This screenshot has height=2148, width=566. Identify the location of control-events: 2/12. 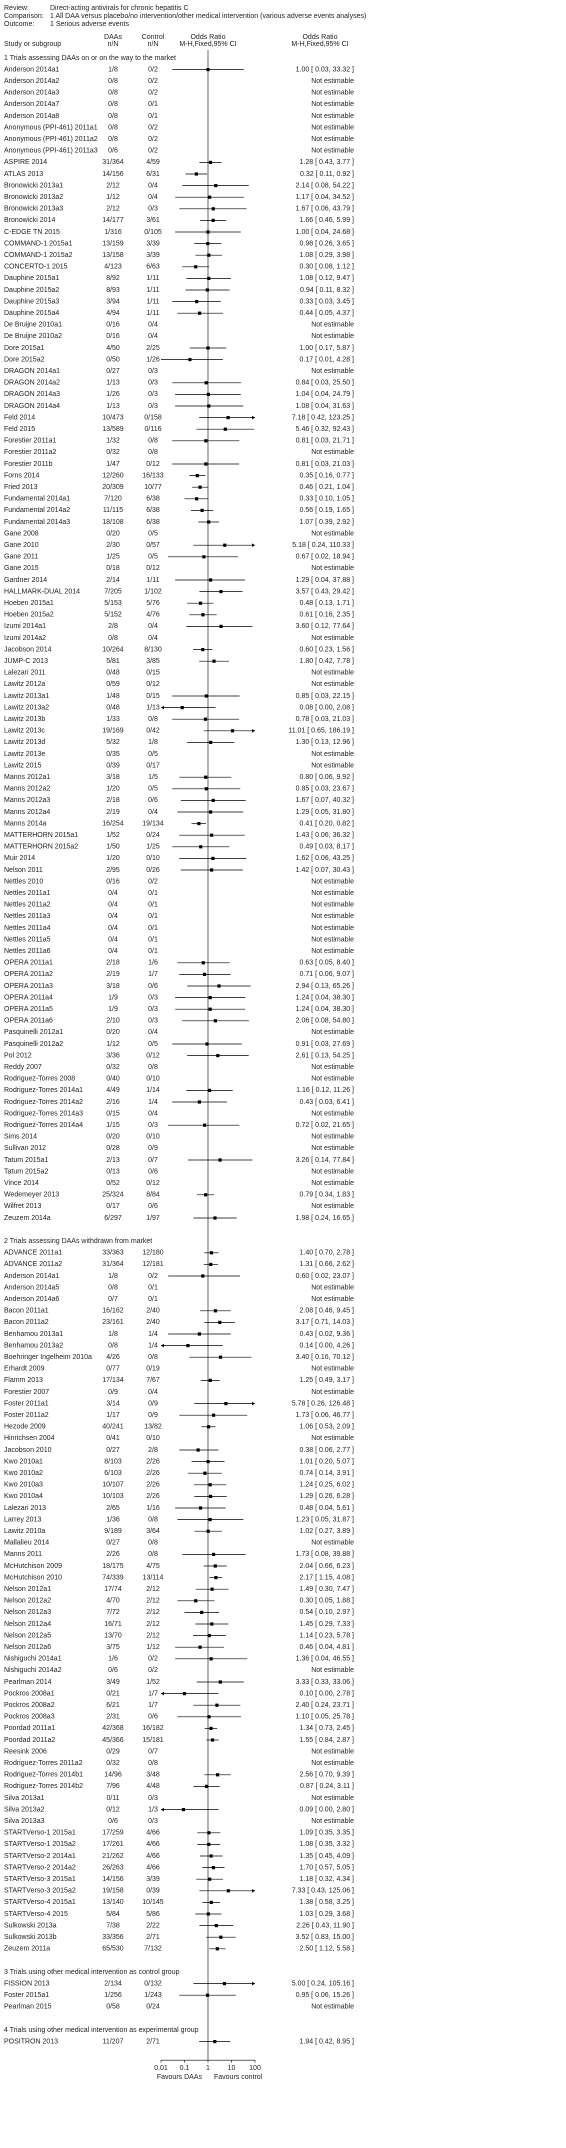
(153, 1624).